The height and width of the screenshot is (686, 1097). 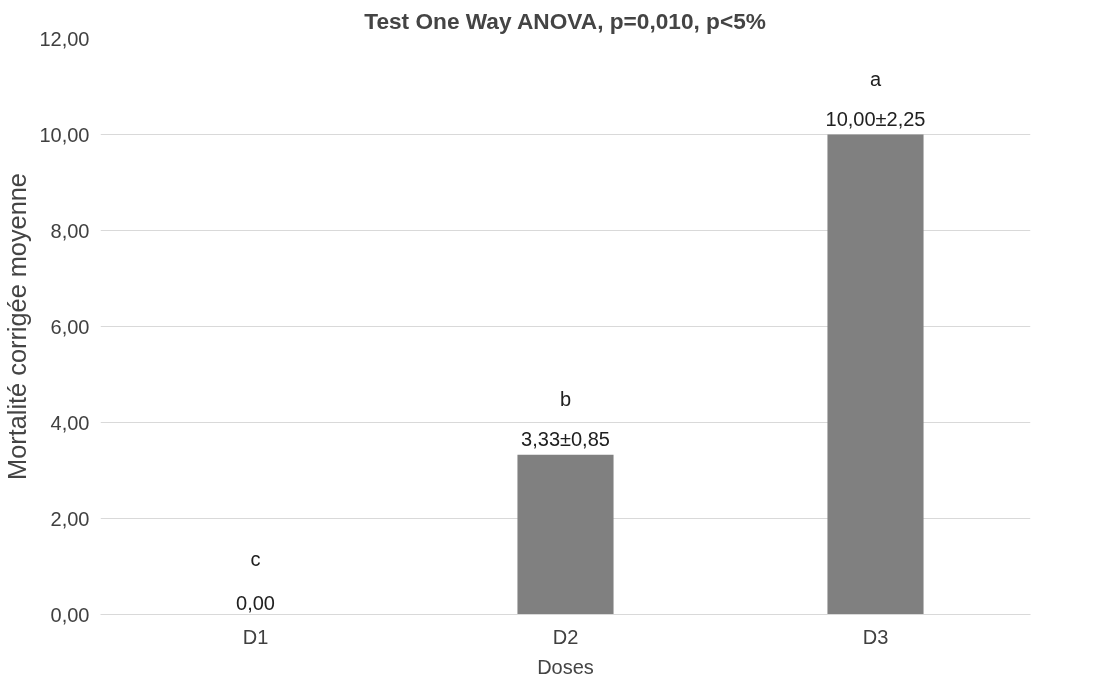 What do you see at coordinates (70, 326) in the screenshot?
I see `y-tick-label: 6,00` at bounding box center [70, 326].